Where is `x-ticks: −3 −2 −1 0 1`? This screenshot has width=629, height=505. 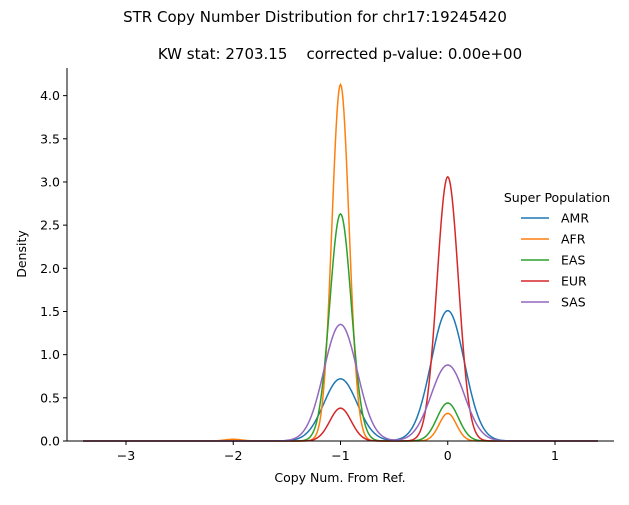
x-ticks: −3 −2 −1 0 1 is located at coordinates (338, 452).